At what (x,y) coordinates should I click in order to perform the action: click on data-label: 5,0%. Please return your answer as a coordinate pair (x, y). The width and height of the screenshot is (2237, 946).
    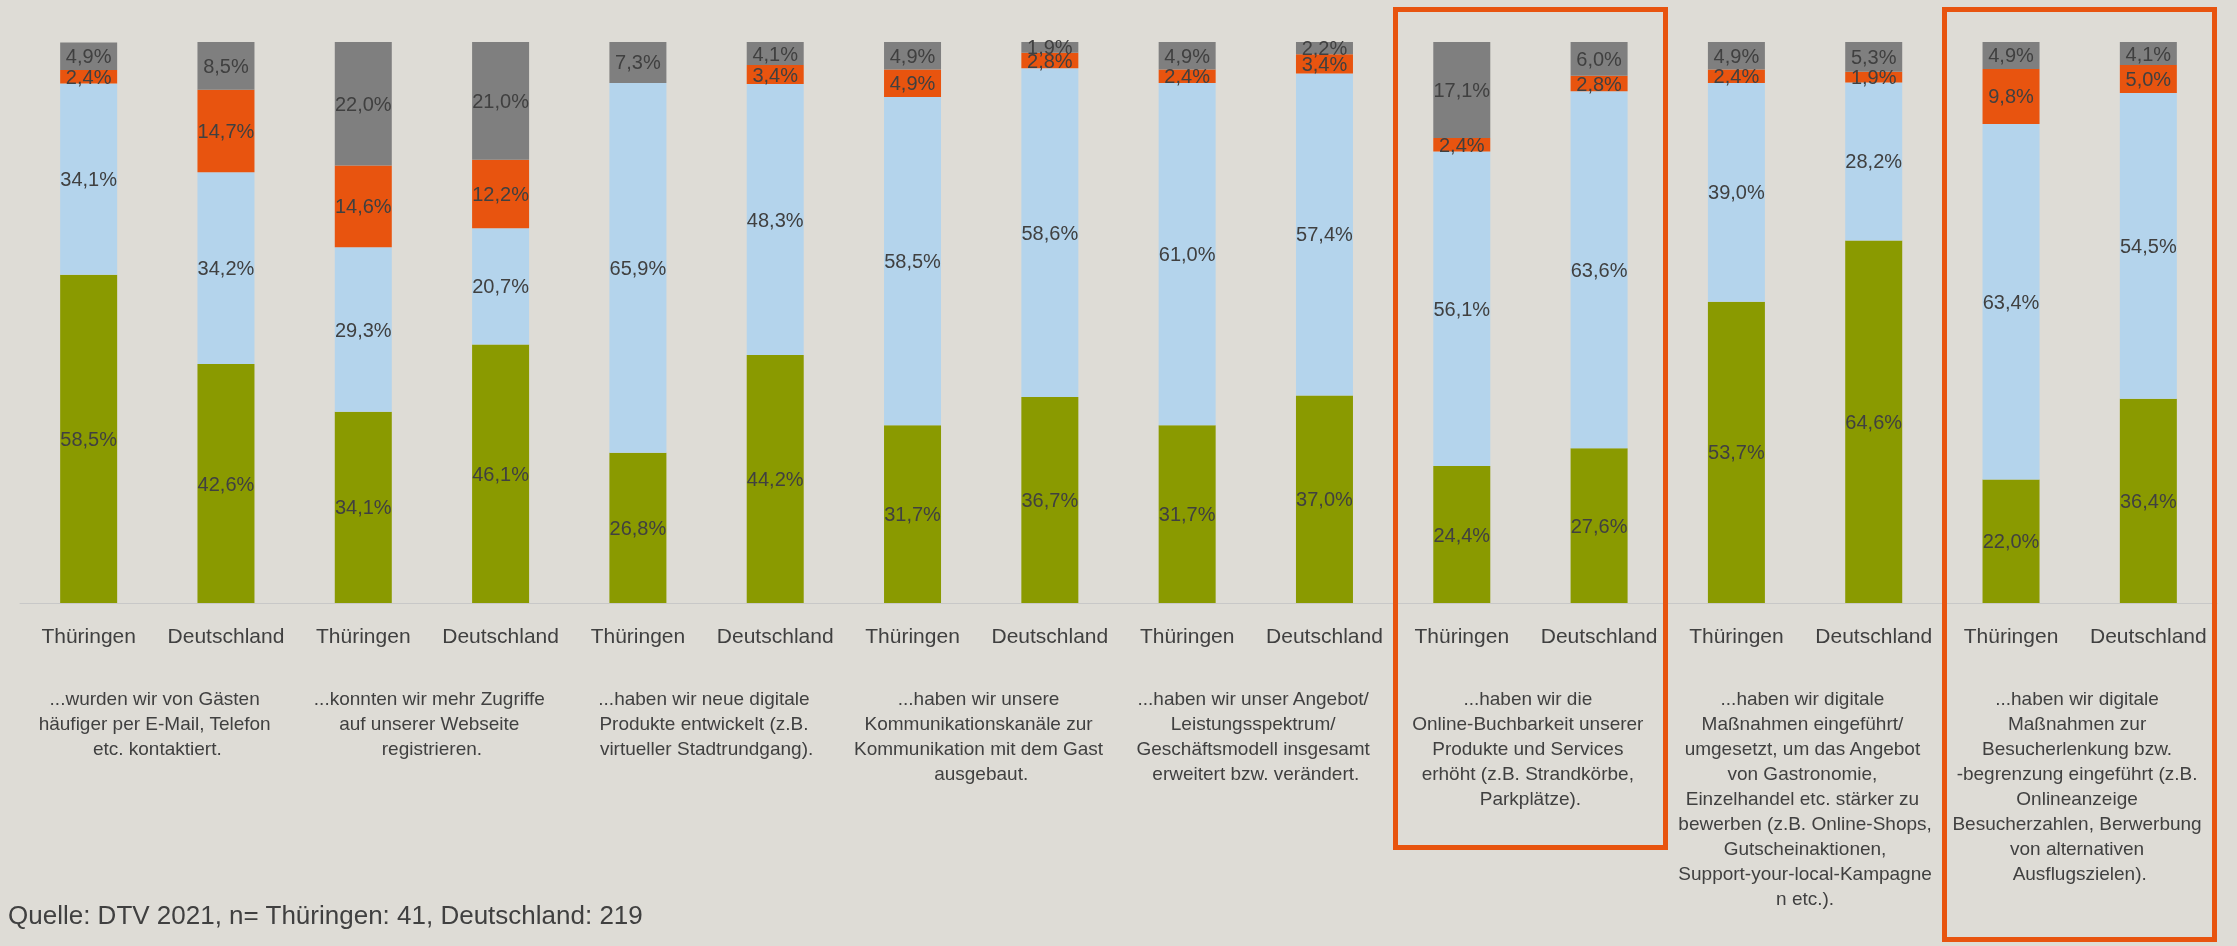
    Looking at the image, I should click on (2148, 79).